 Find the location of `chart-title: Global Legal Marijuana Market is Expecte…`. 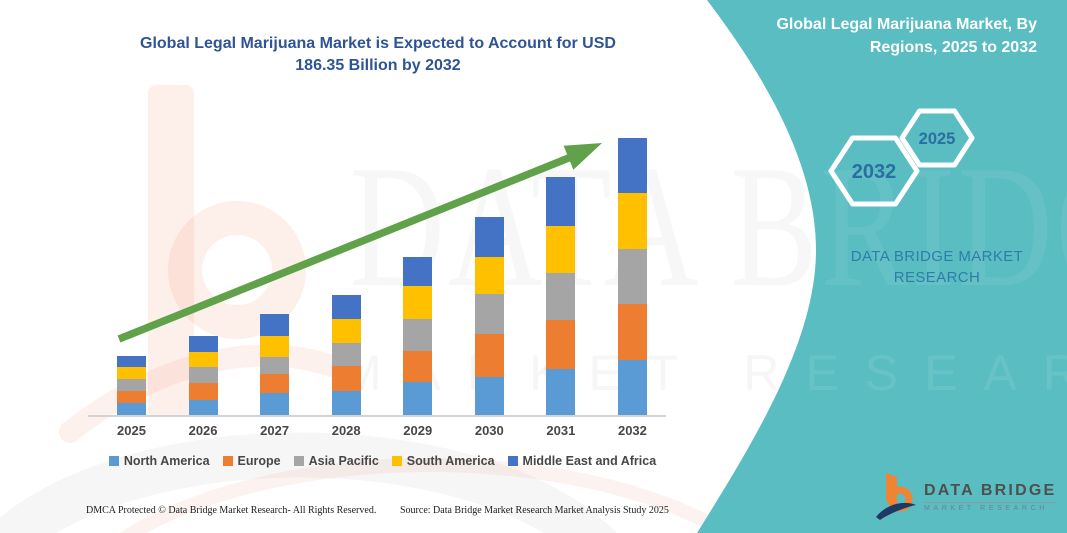

chart-title: Global Legal Marijuana Market is Expecte… is located at coordinates (378, 54).